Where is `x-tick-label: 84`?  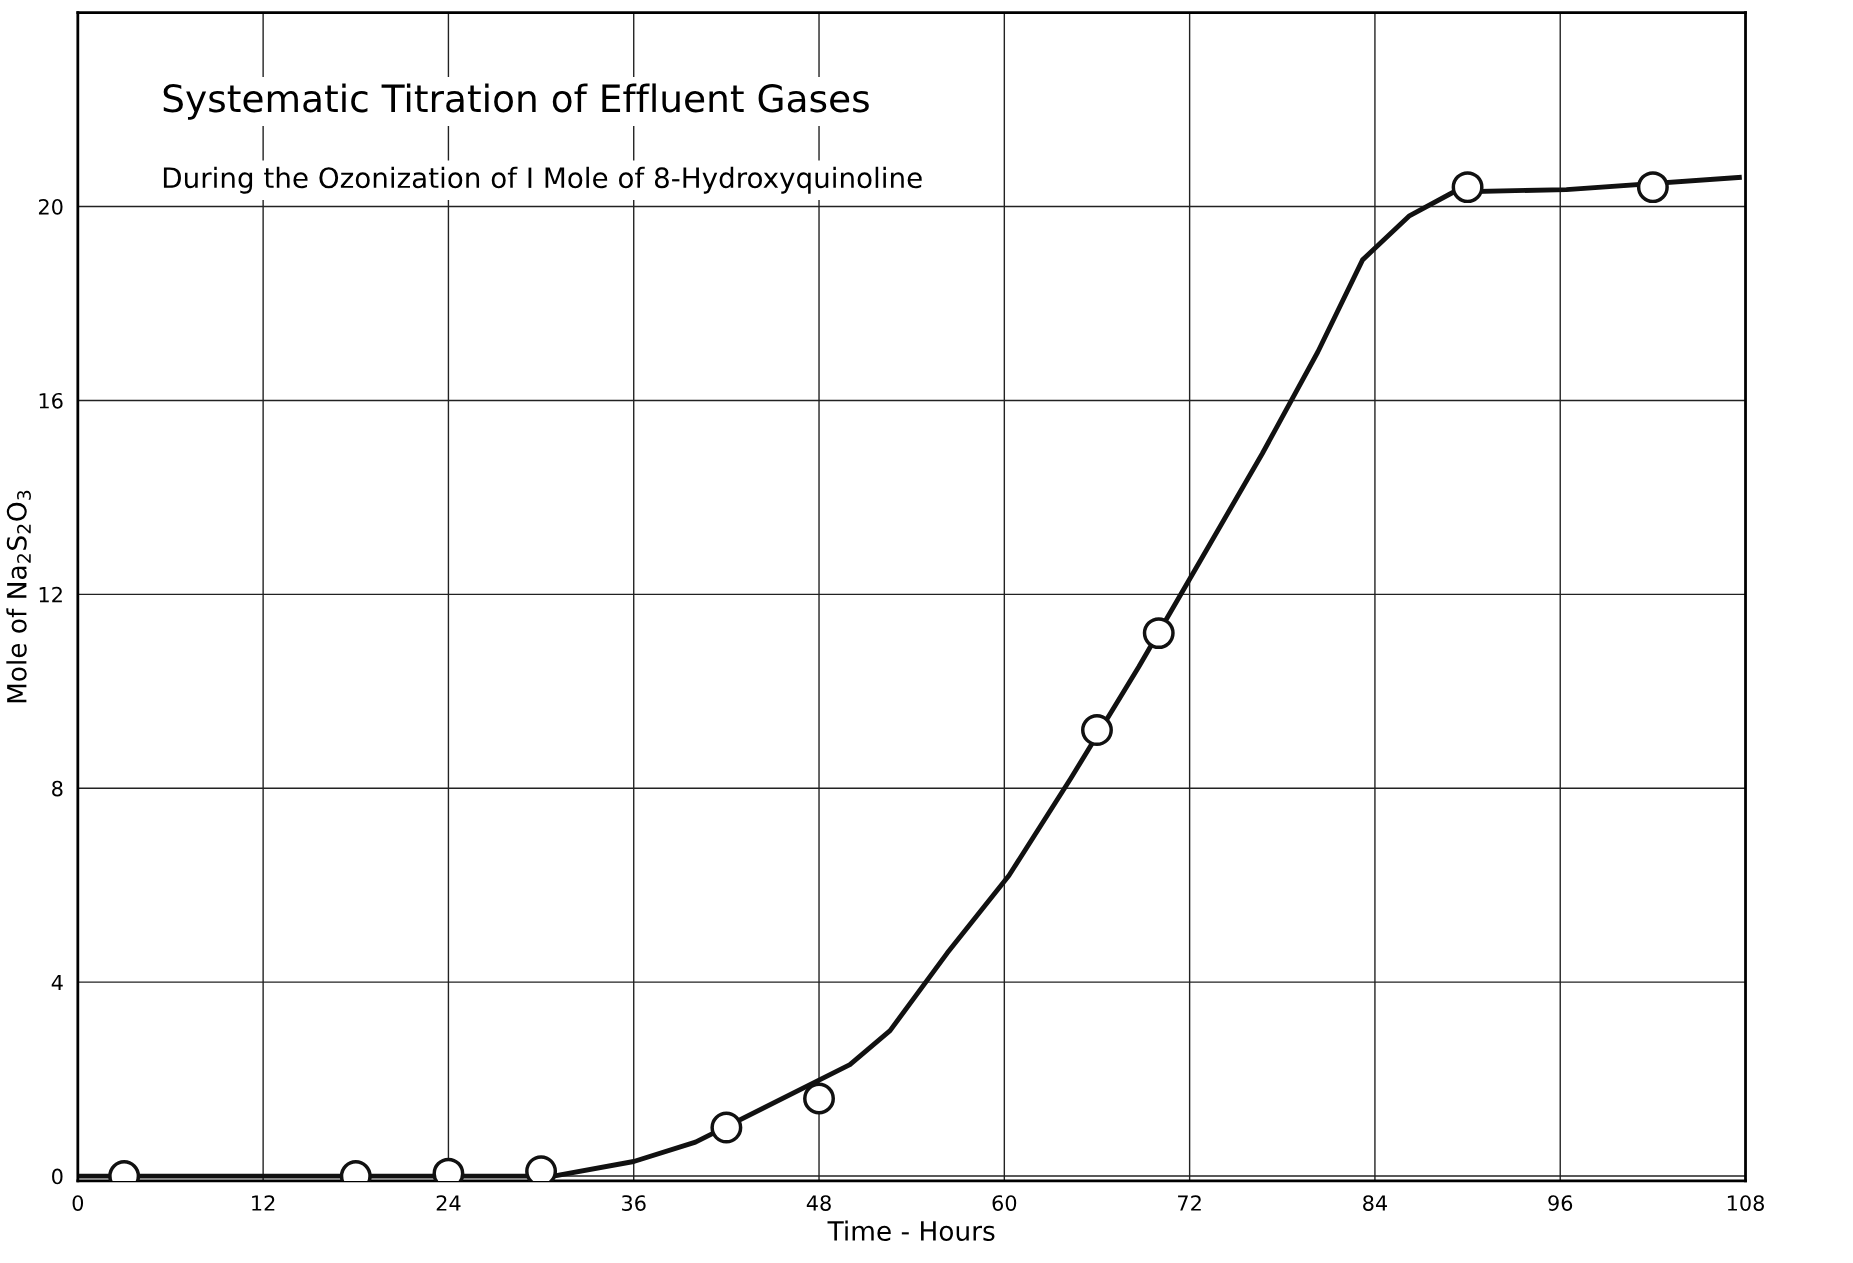 x-tick-label: 84 is located at coordinates (1375, 1203).